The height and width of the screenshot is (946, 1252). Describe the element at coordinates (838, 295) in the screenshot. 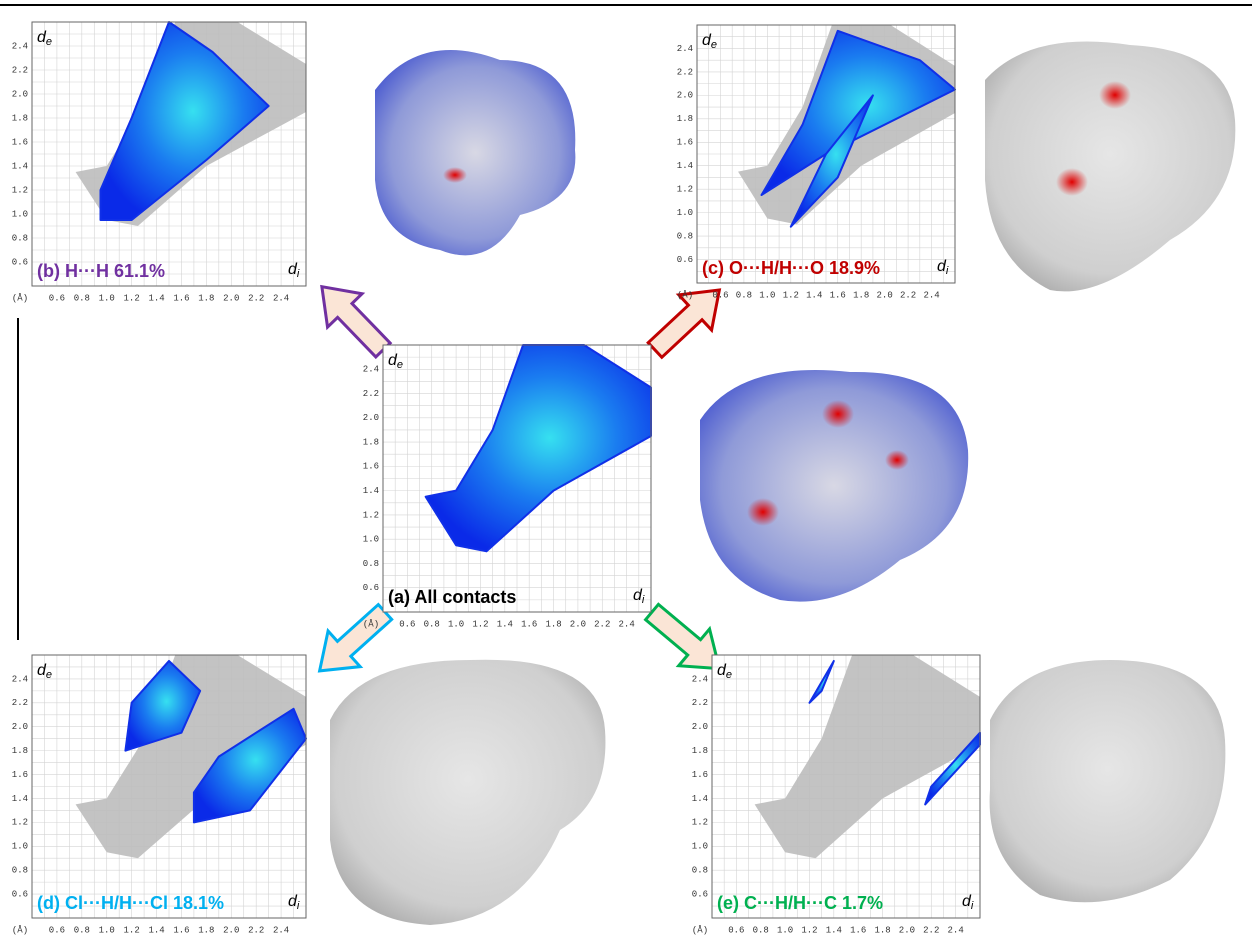

I see `x-tick-label: 1.6` at that location.